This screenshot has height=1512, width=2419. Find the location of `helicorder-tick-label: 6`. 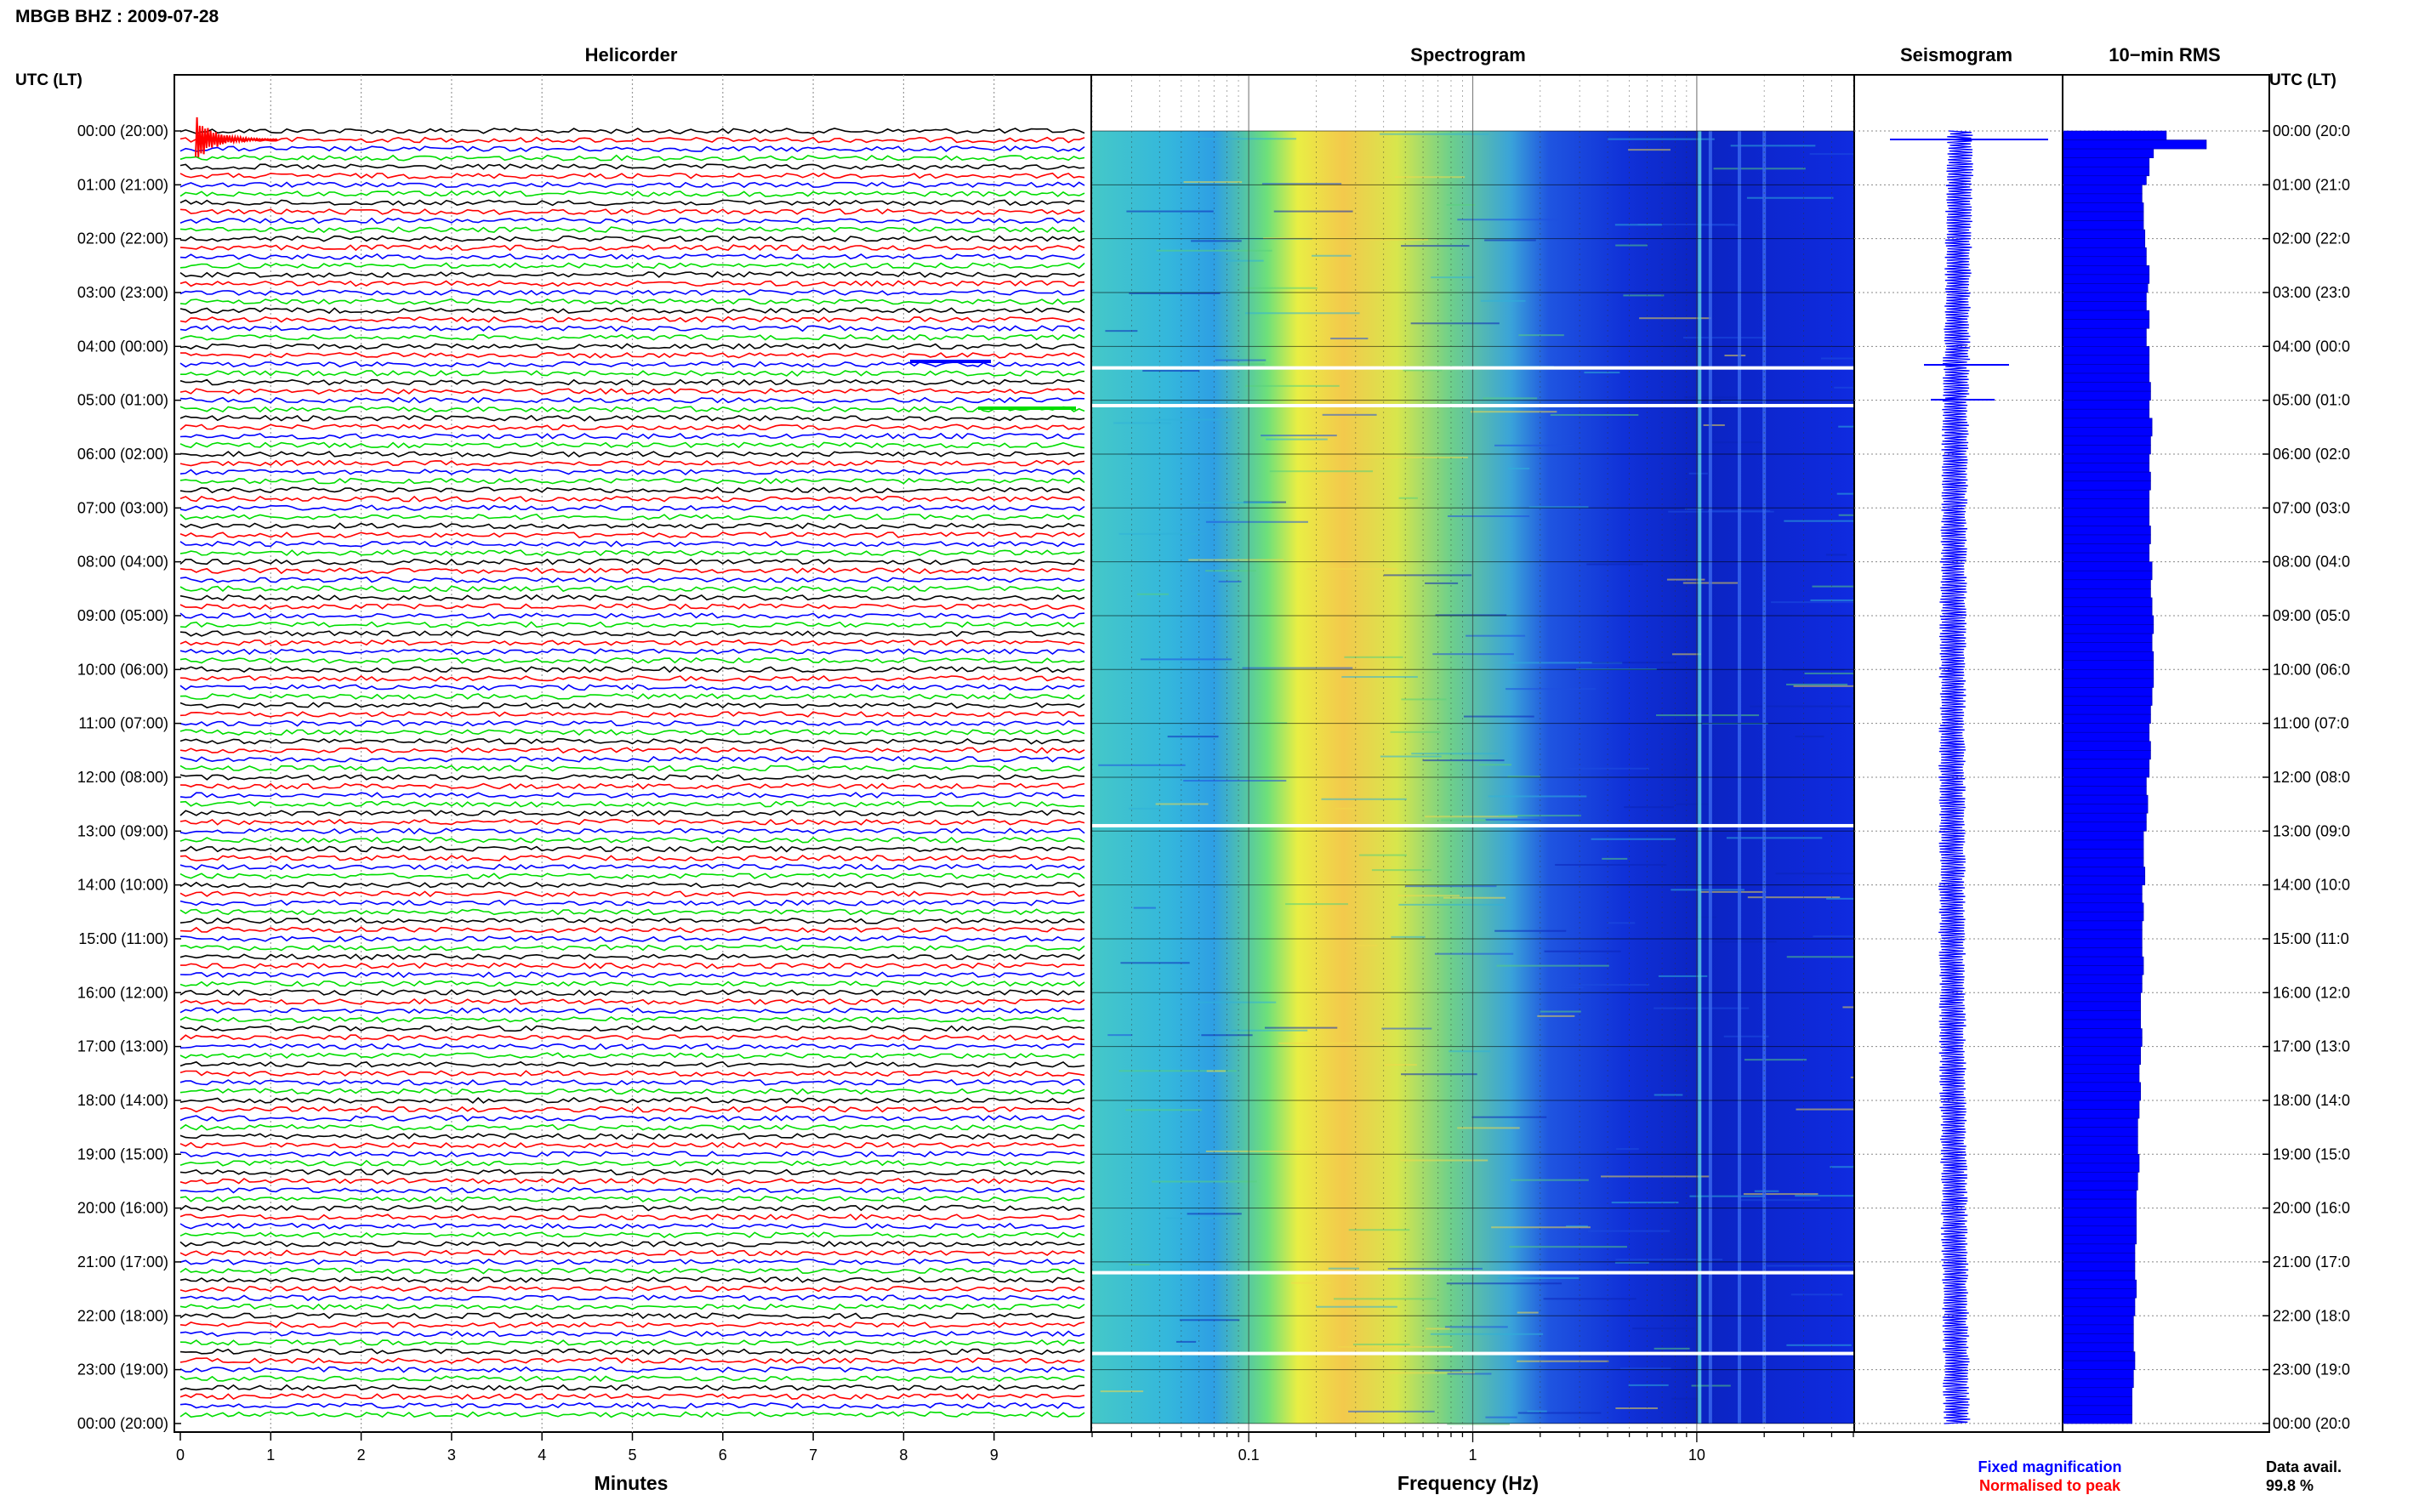

helicorder-tick-label: 6 is located at coordinates (723, 1455).